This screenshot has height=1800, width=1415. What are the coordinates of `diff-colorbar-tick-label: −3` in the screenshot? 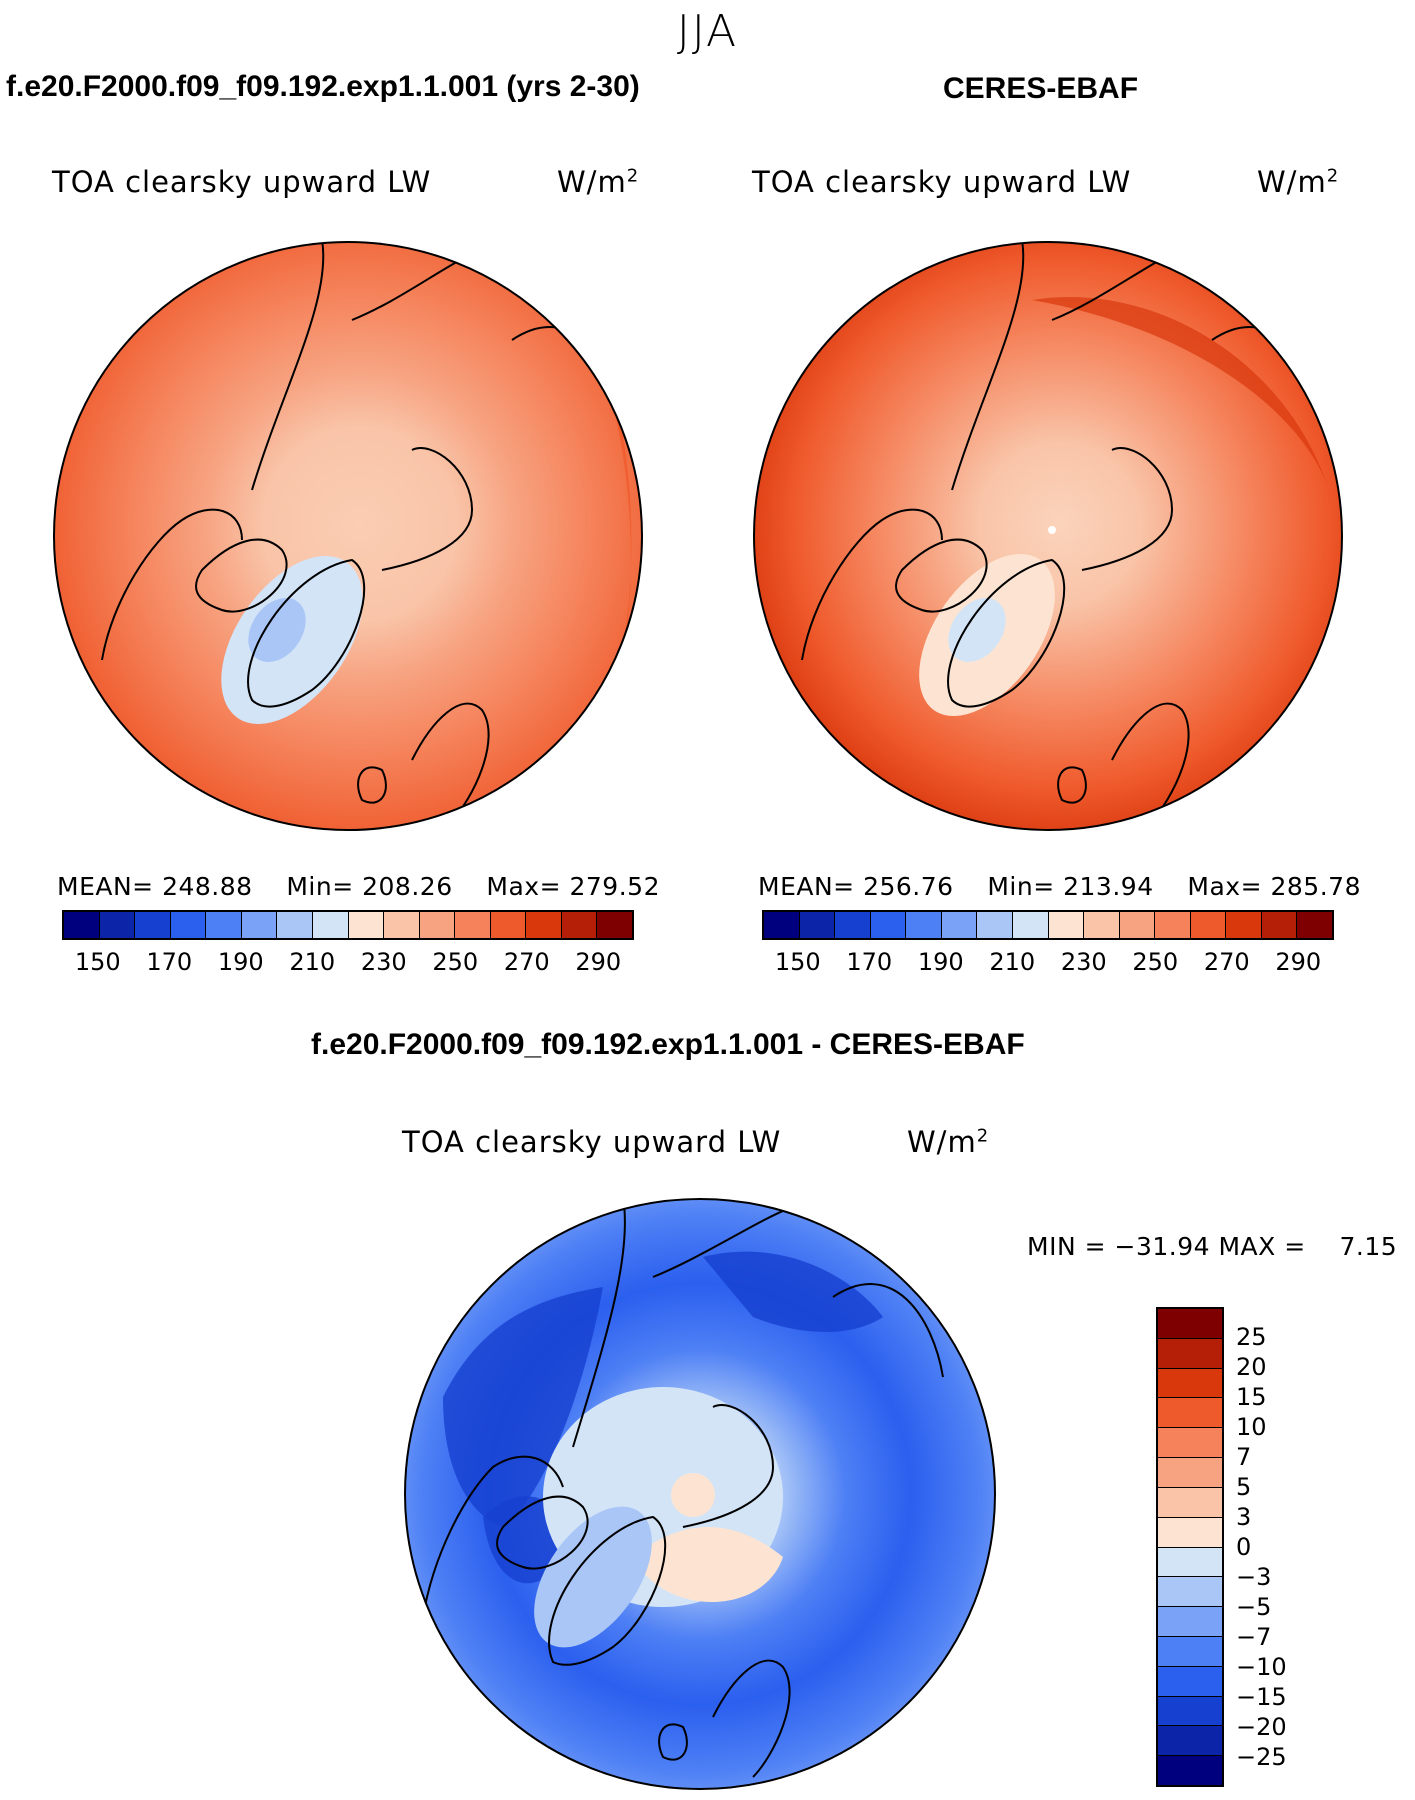 It's located at (1254, 1577).